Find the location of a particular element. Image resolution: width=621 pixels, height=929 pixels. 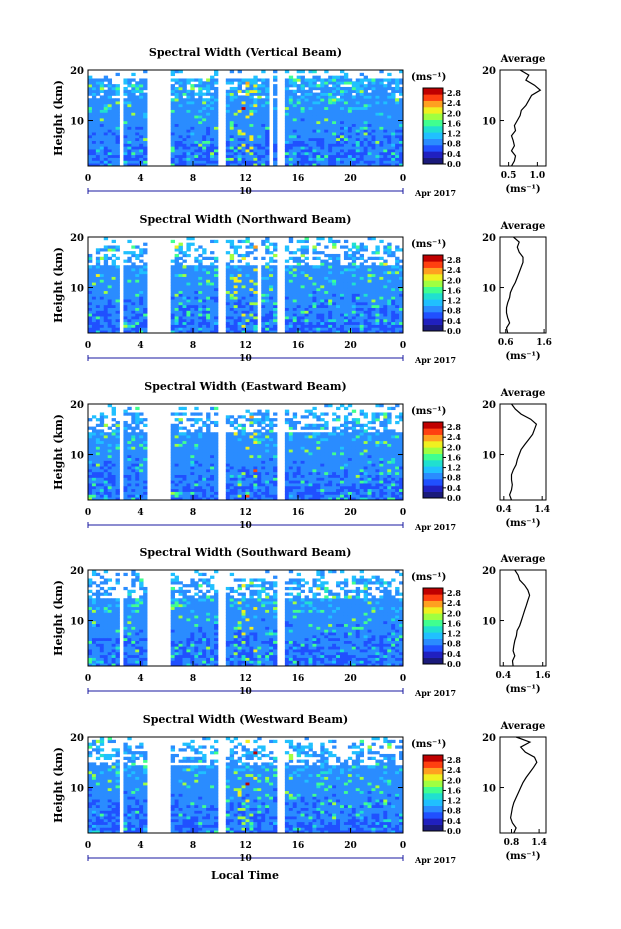

average-y-tick-label: 20 is located at coordinates (489, 238).